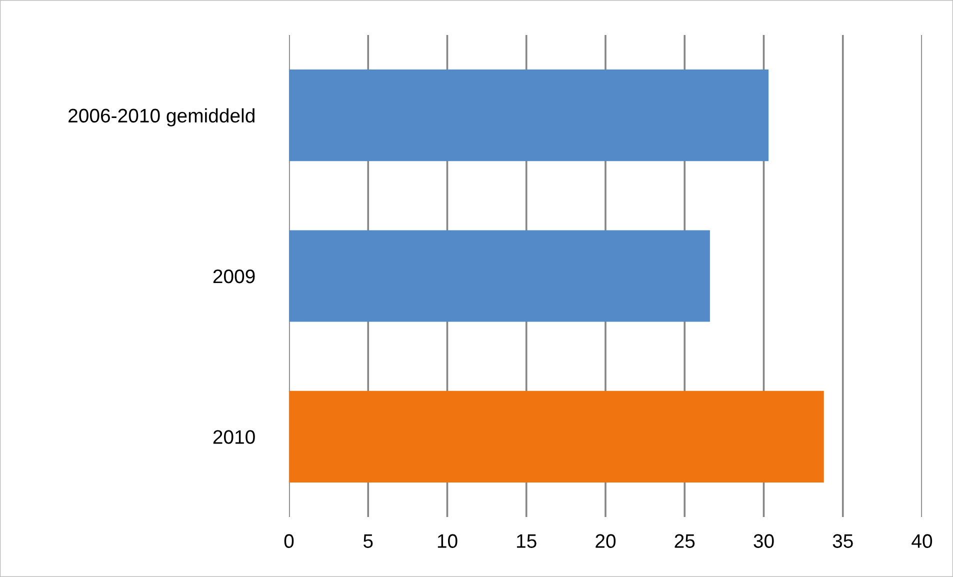 The image size is (953, 577). I want to click on x-tick-label: 5, so click(368, 541).